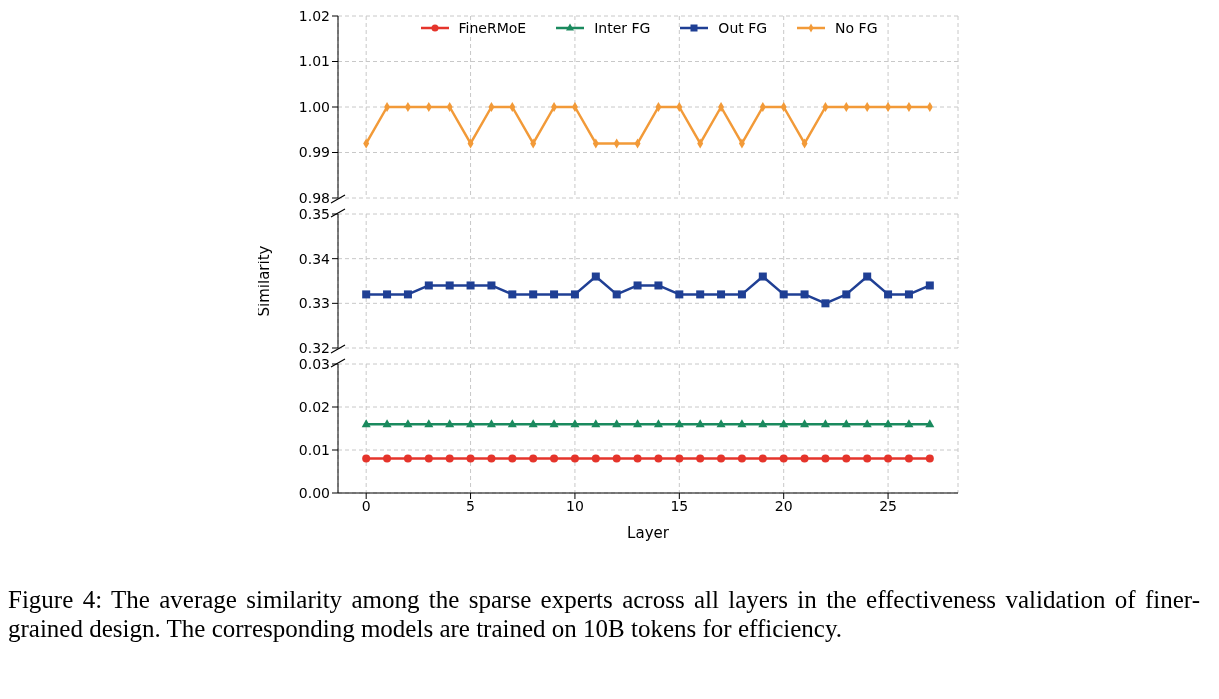 This screenshot has height=699, width=1219. I want to click on y-tick-label: 0.32, so click(314, 347).